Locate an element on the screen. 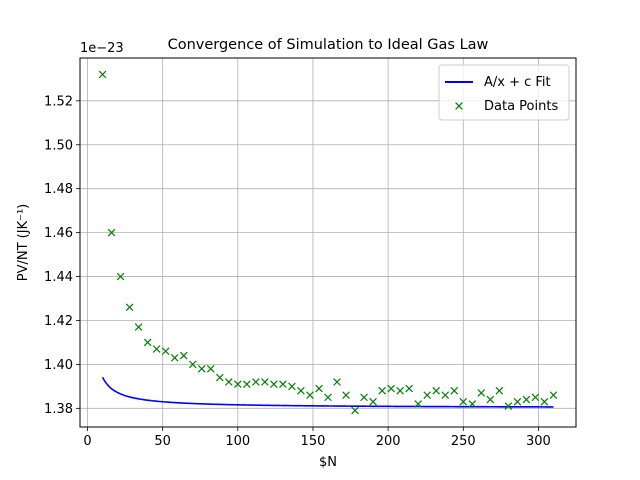 Image resolution: width=640 pixels, height=480 pixels. x-tick-label: 250 is located at coordinates (463, 441).